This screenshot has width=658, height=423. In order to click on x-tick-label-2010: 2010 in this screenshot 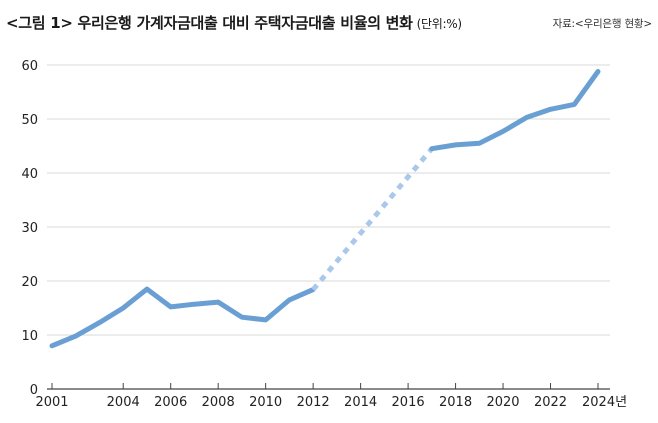, I will do `click(265, 402)`.